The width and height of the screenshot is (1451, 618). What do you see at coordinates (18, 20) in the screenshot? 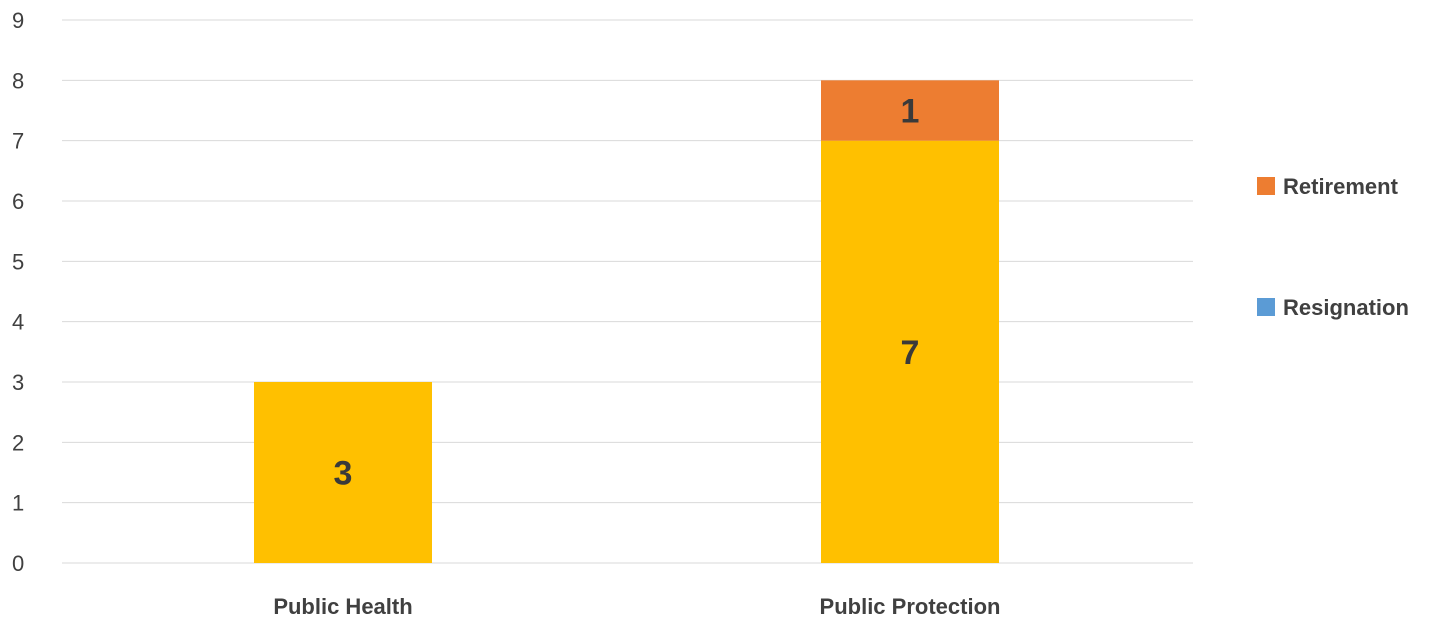
I see `y-tick-label: 9` at bounding box center [18, 20].